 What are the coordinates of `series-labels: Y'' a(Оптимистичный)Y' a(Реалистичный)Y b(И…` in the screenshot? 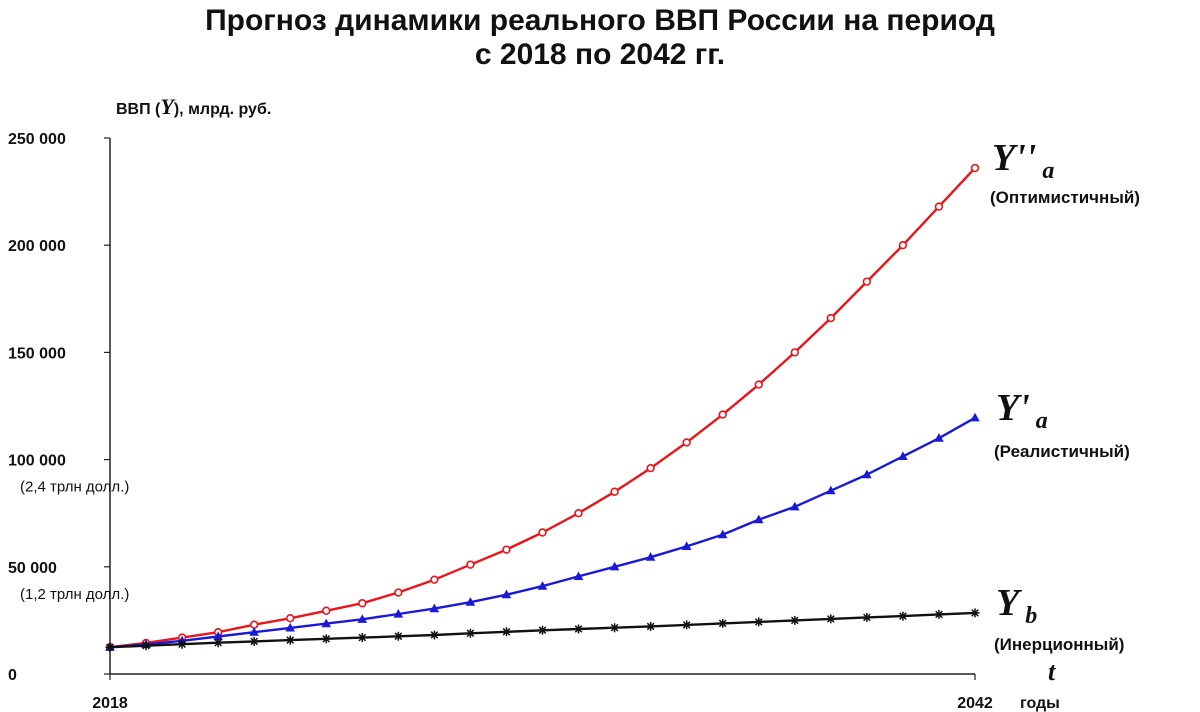 It's located at (1065, 395).